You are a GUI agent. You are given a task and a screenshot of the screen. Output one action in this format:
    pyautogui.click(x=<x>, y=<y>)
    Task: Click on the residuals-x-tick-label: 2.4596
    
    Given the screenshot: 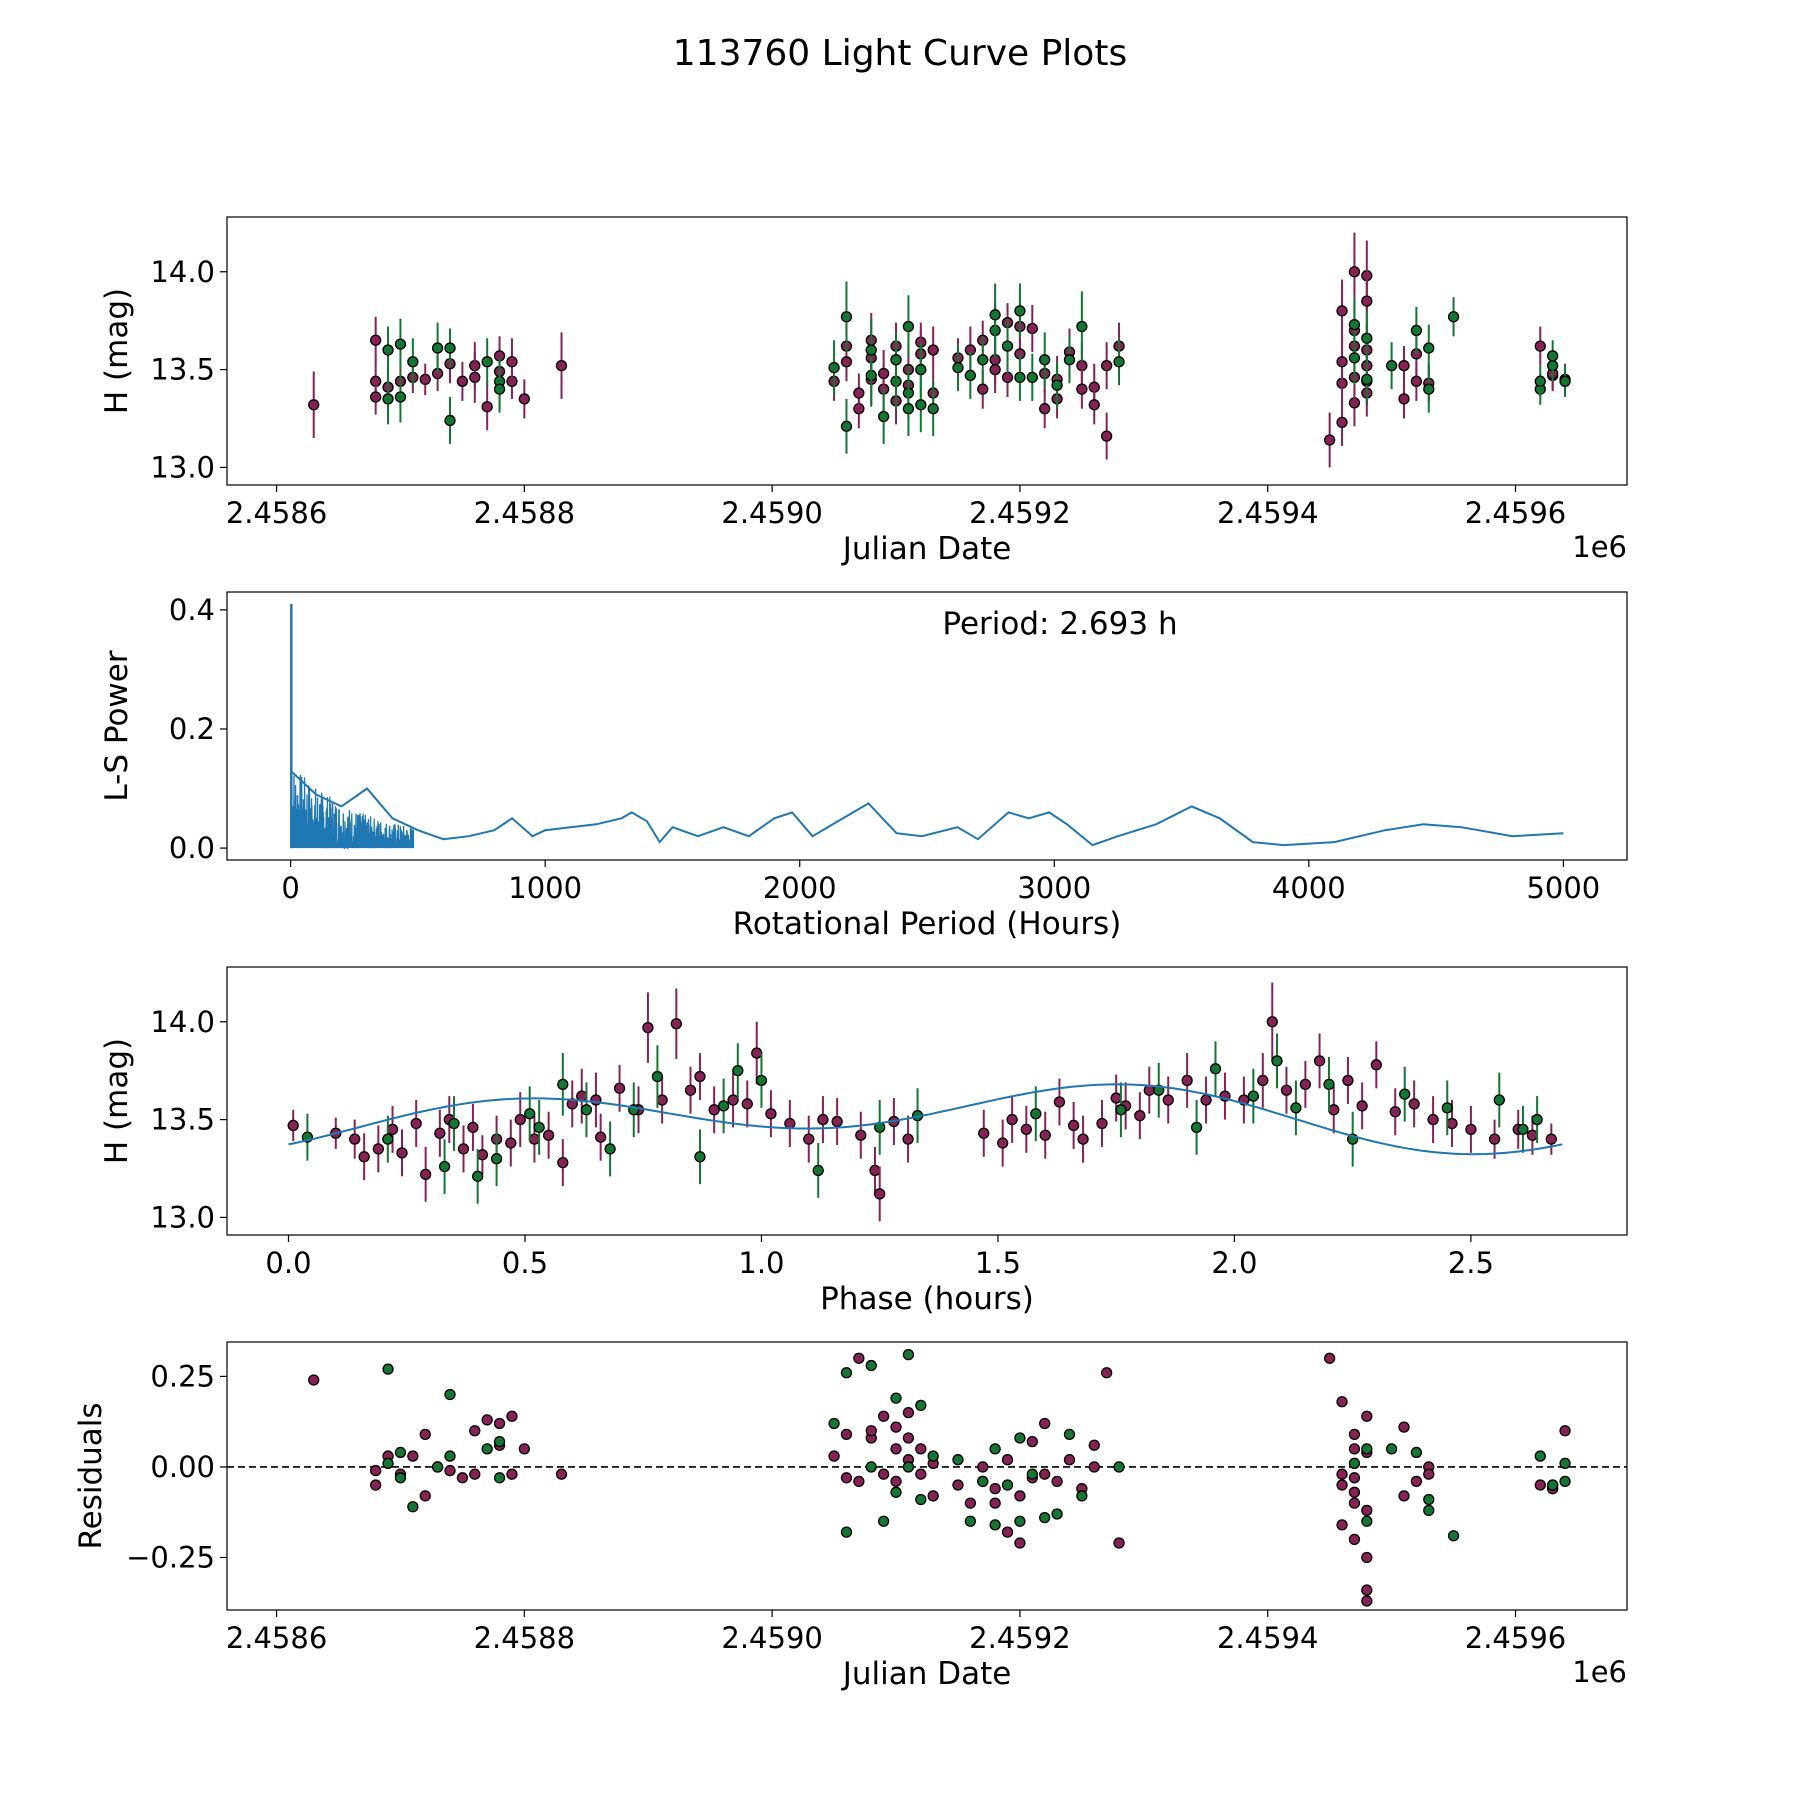 What is the action you would take?
    pyautogui.click(x=1515, y=1638)
    